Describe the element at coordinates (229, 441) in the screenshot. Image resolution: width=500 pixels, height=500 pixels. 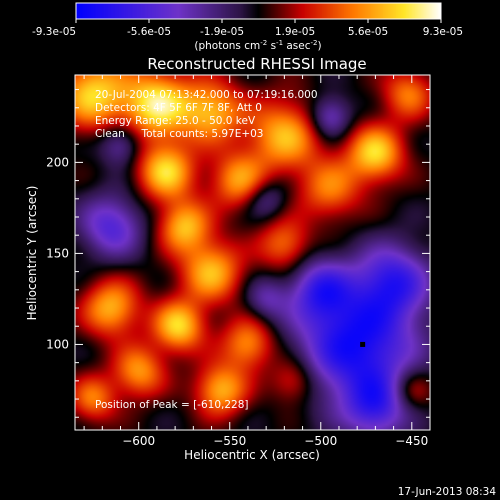
I see `x-tick-label: −550` at that location.